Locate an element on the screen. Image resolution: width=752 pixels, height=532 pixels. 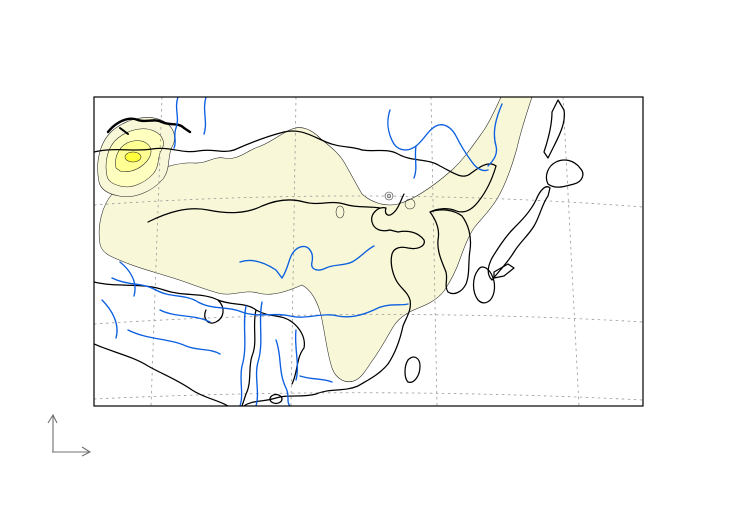
axis-indicator is located at coordinates (69, 435).